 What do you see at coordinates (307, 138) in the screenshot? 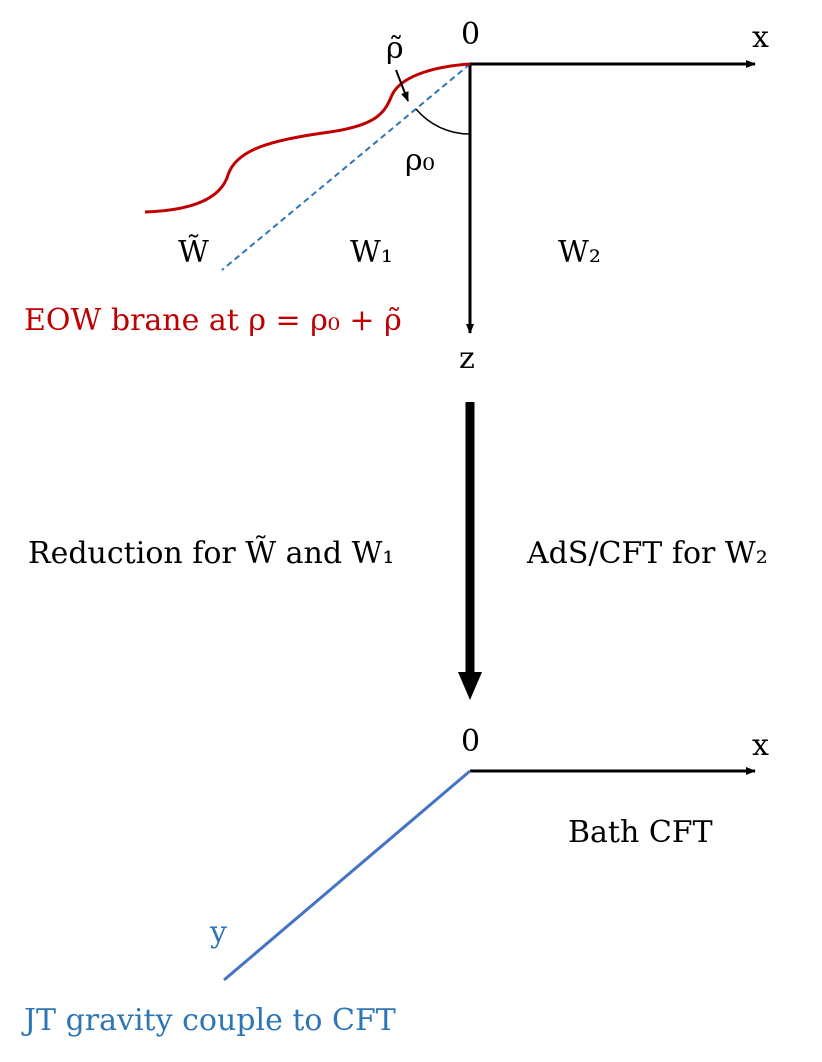
I see `eow-brane` at bounding box center [307, 138].